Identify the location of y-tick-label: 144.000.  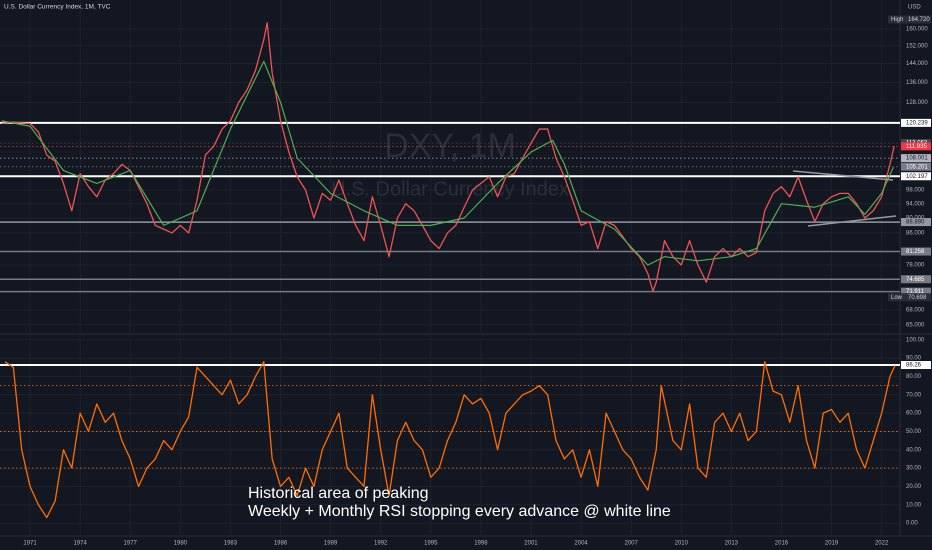
(917, 64).